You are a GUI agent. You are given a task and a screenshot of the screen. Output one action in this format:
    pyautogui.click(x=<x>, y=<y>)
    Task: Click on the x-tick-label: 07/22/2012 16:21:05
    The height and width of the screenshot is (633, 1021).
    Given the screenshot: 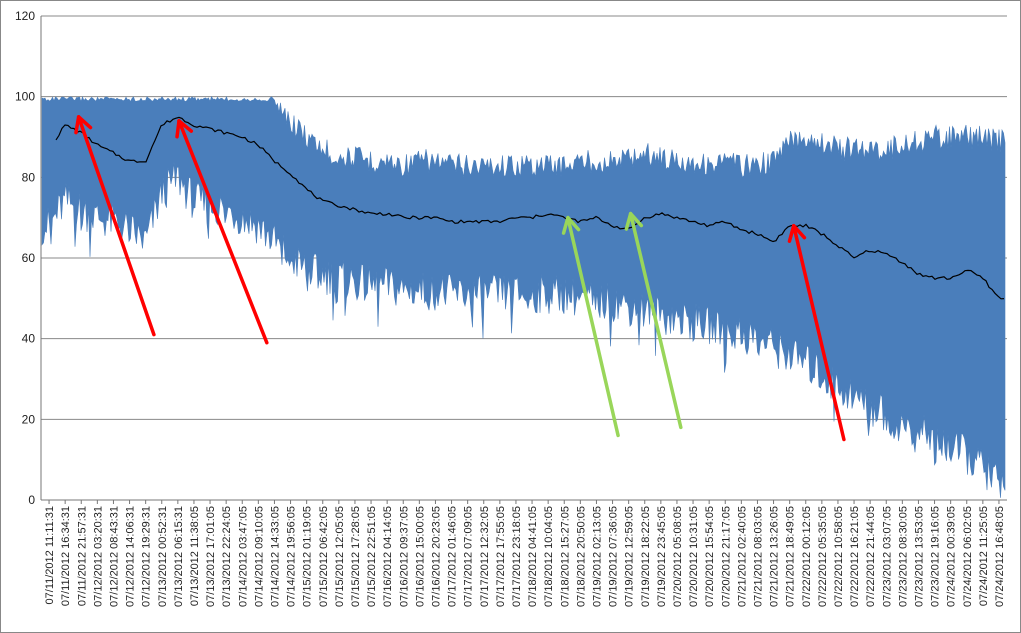 What is the action you would take?
    pyautogui.click(x=855, y=556)
    